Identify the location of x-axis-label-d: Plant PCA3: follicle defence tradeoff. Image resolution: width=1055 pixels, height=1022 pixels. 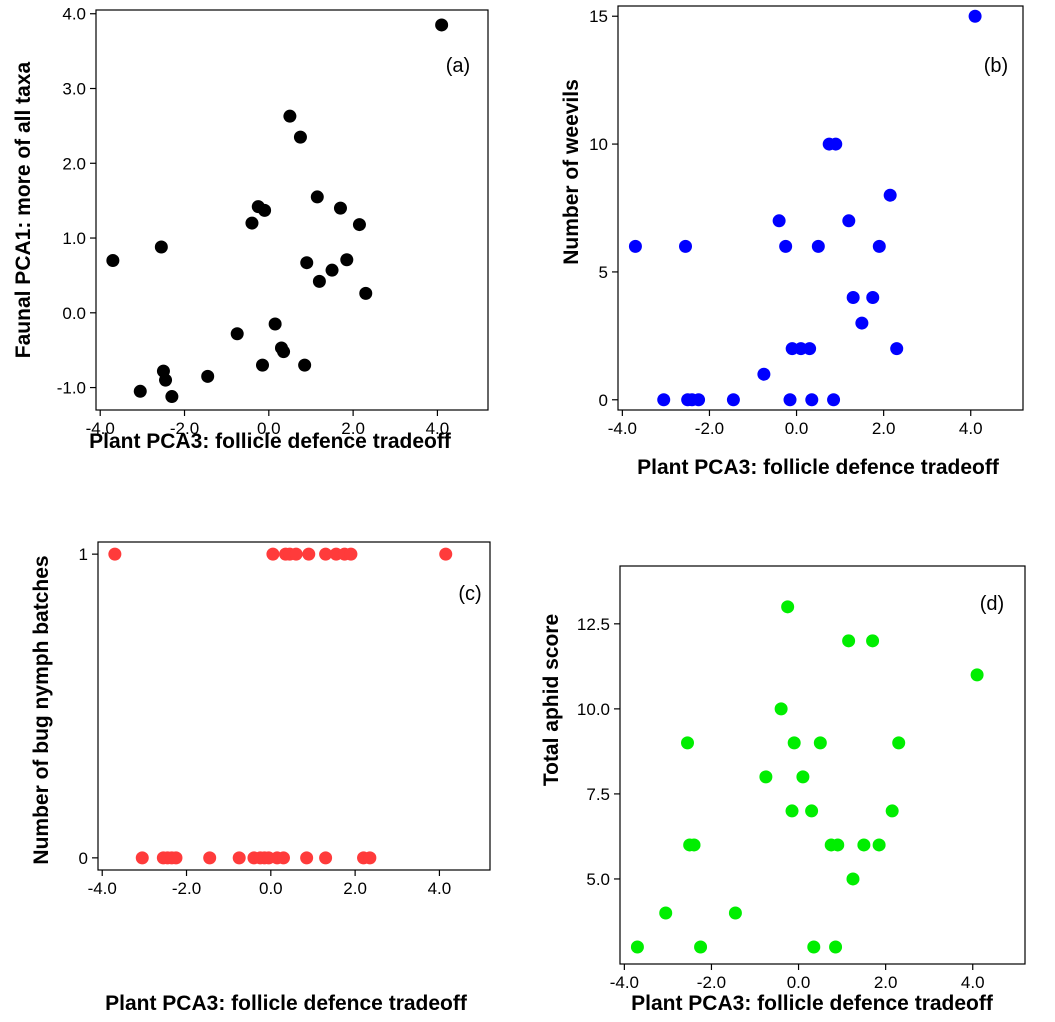
(812, 1003).